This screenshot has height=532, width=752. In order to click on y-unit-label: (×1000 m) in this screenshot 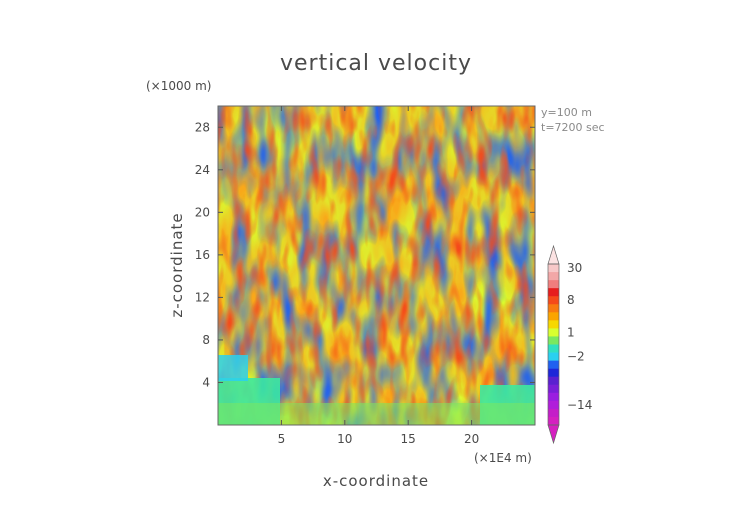, I will do `click(178, 86)`.